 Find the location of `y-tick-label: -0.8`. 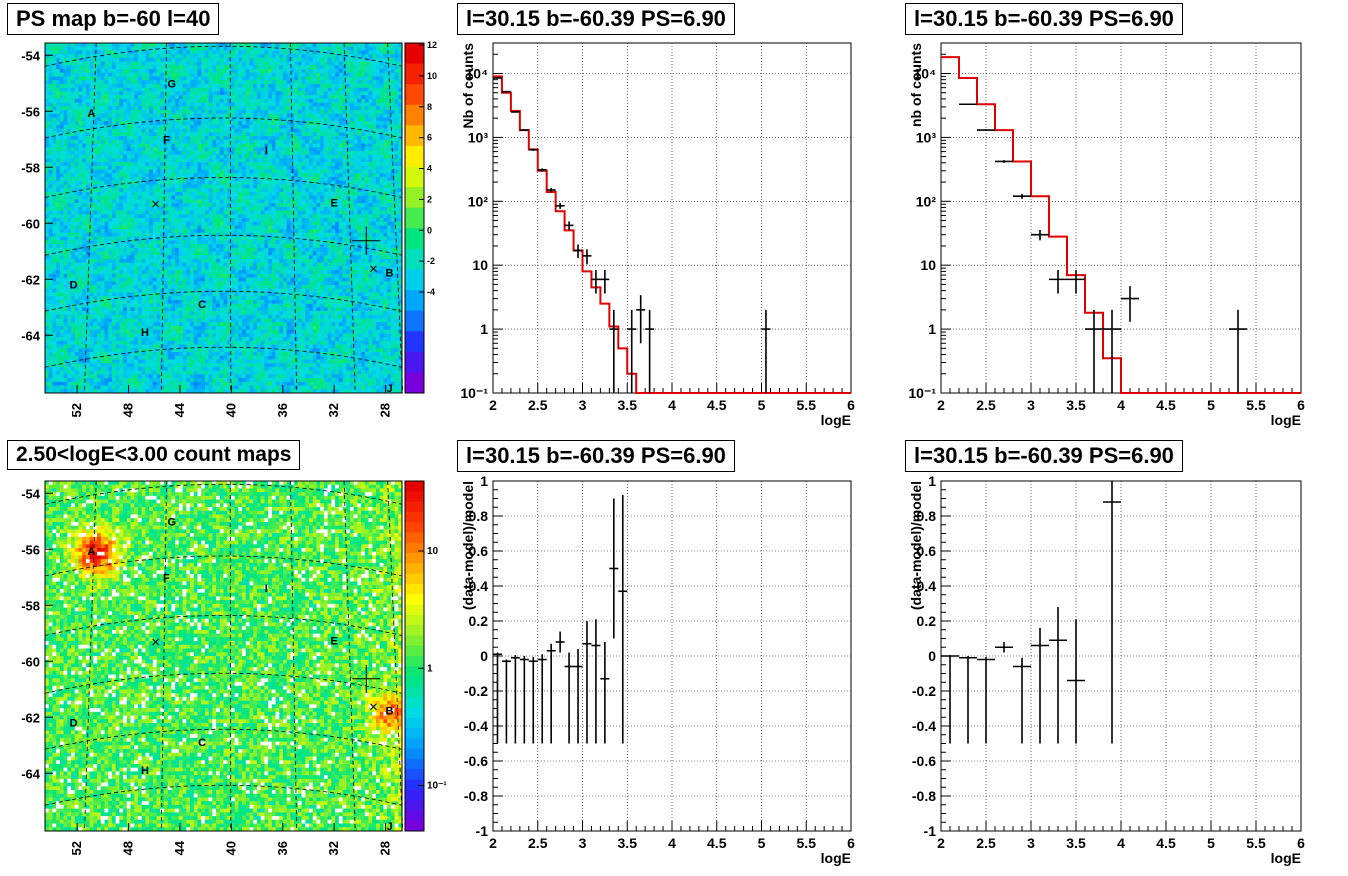

y-tick-label: -0.8 is located at coordinates (924, 796).